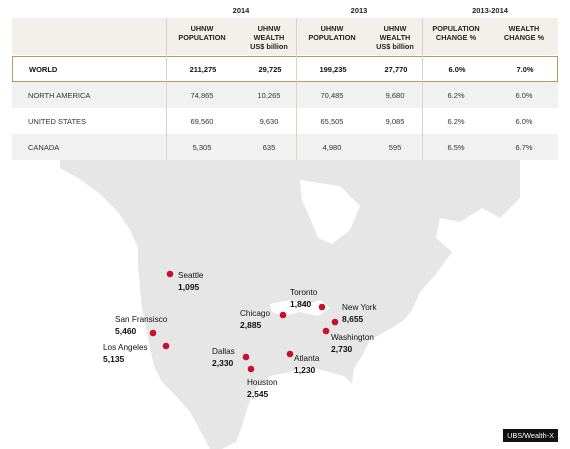 This screenshot has width=570, height=449. I want to click on city-marker: Atlanta 1,230, so click(303, 362).